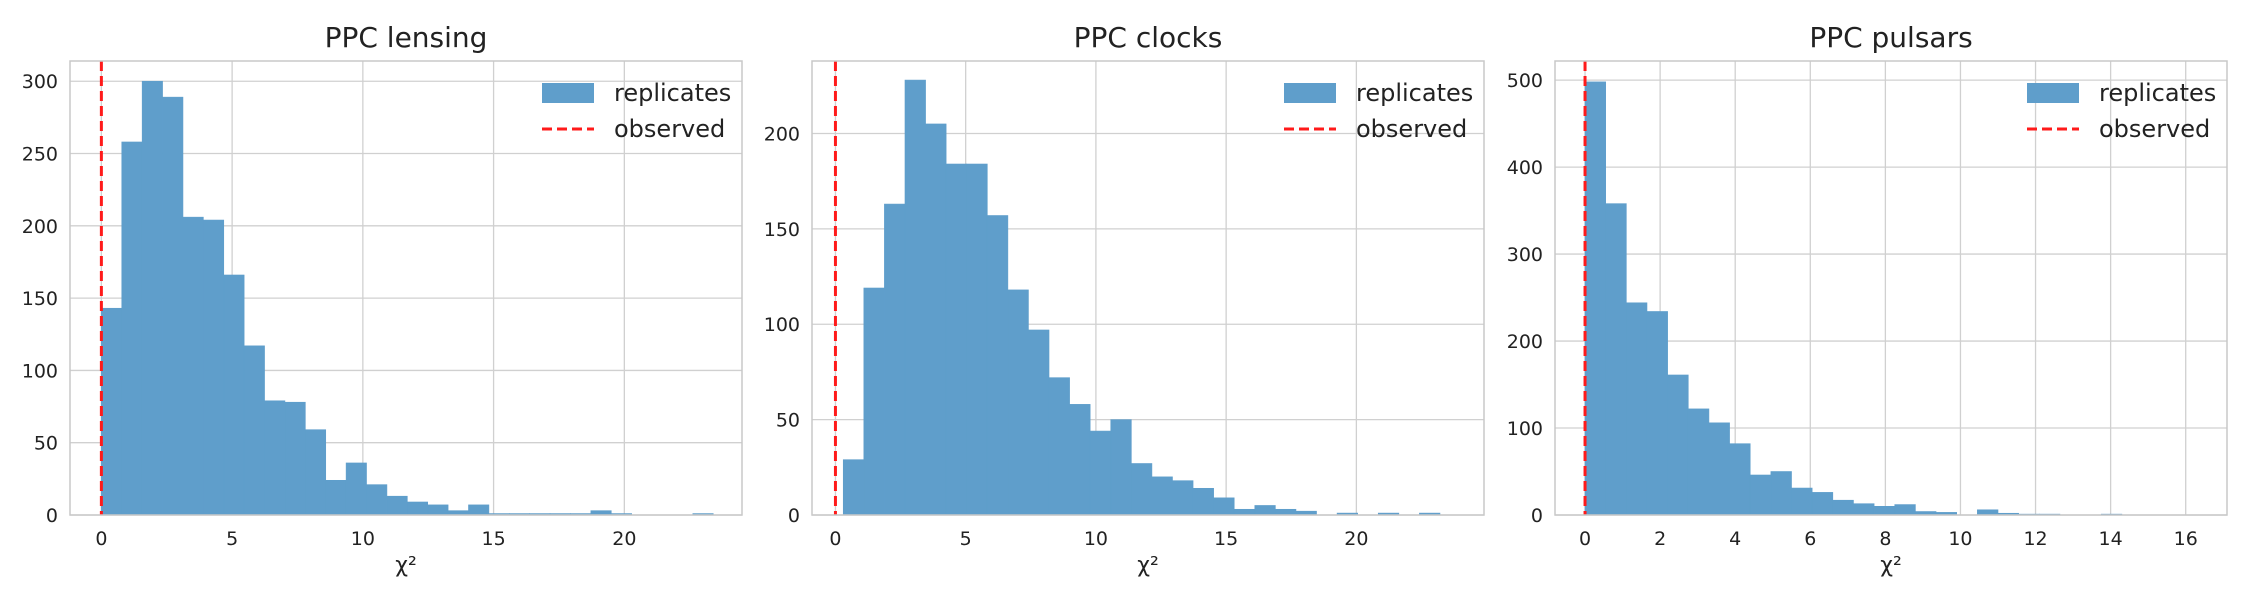 The height and width of the screenshot is (600, 2250). I want to click on x-tick-label: 4, so click(1735, 539).